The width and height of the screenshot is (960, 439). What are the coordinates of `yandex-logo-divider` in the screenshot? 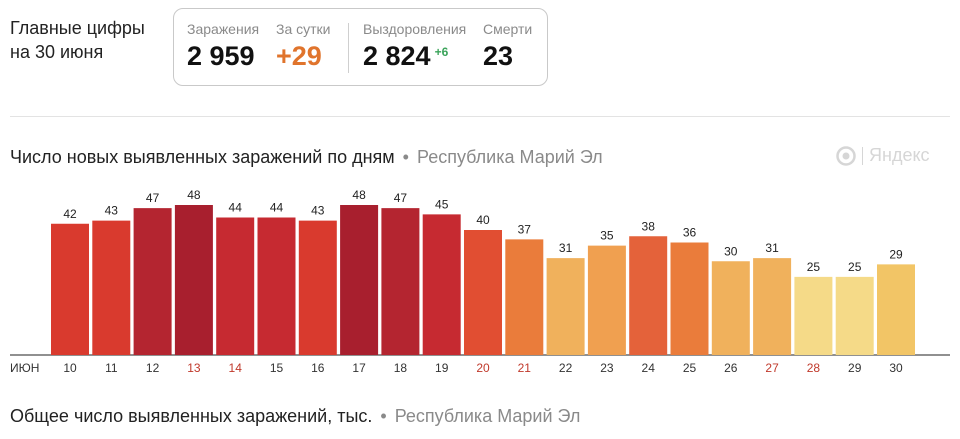 It's located at (862, 155).